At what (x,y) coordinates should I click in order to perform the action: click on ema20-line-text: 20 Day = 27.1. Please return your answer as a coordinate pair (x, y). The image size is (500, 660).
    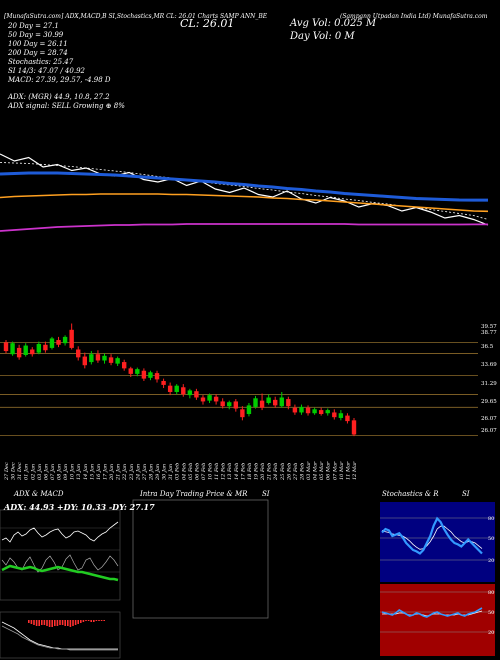
    Looking at the image, I should click on (33, 26).